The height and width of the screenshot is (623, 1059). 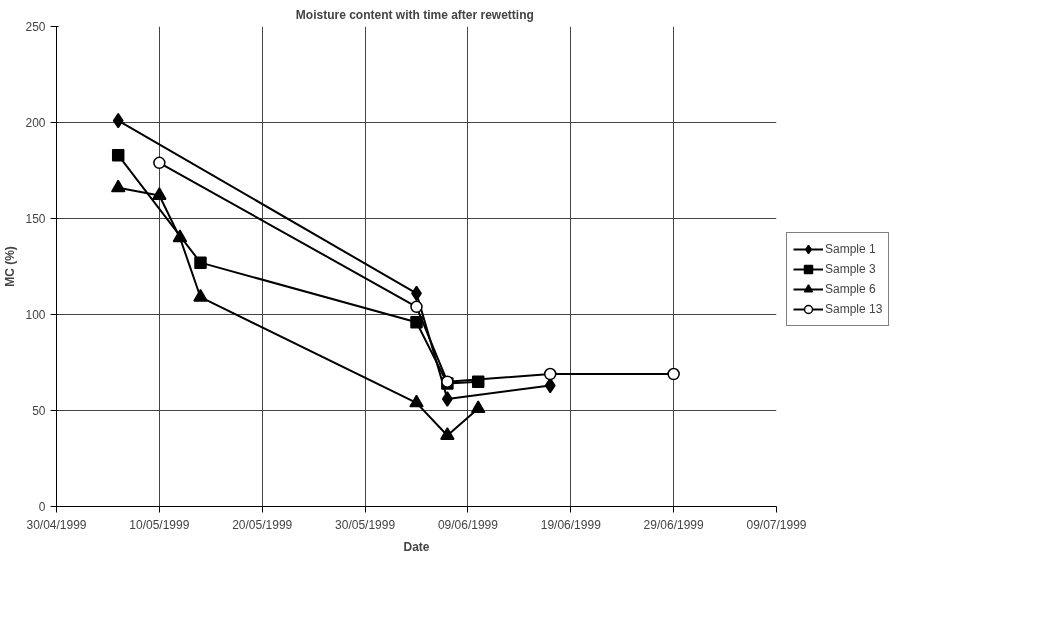 I want to click on x-tick-label: 20/05/1999, so click(x=262, y=524).